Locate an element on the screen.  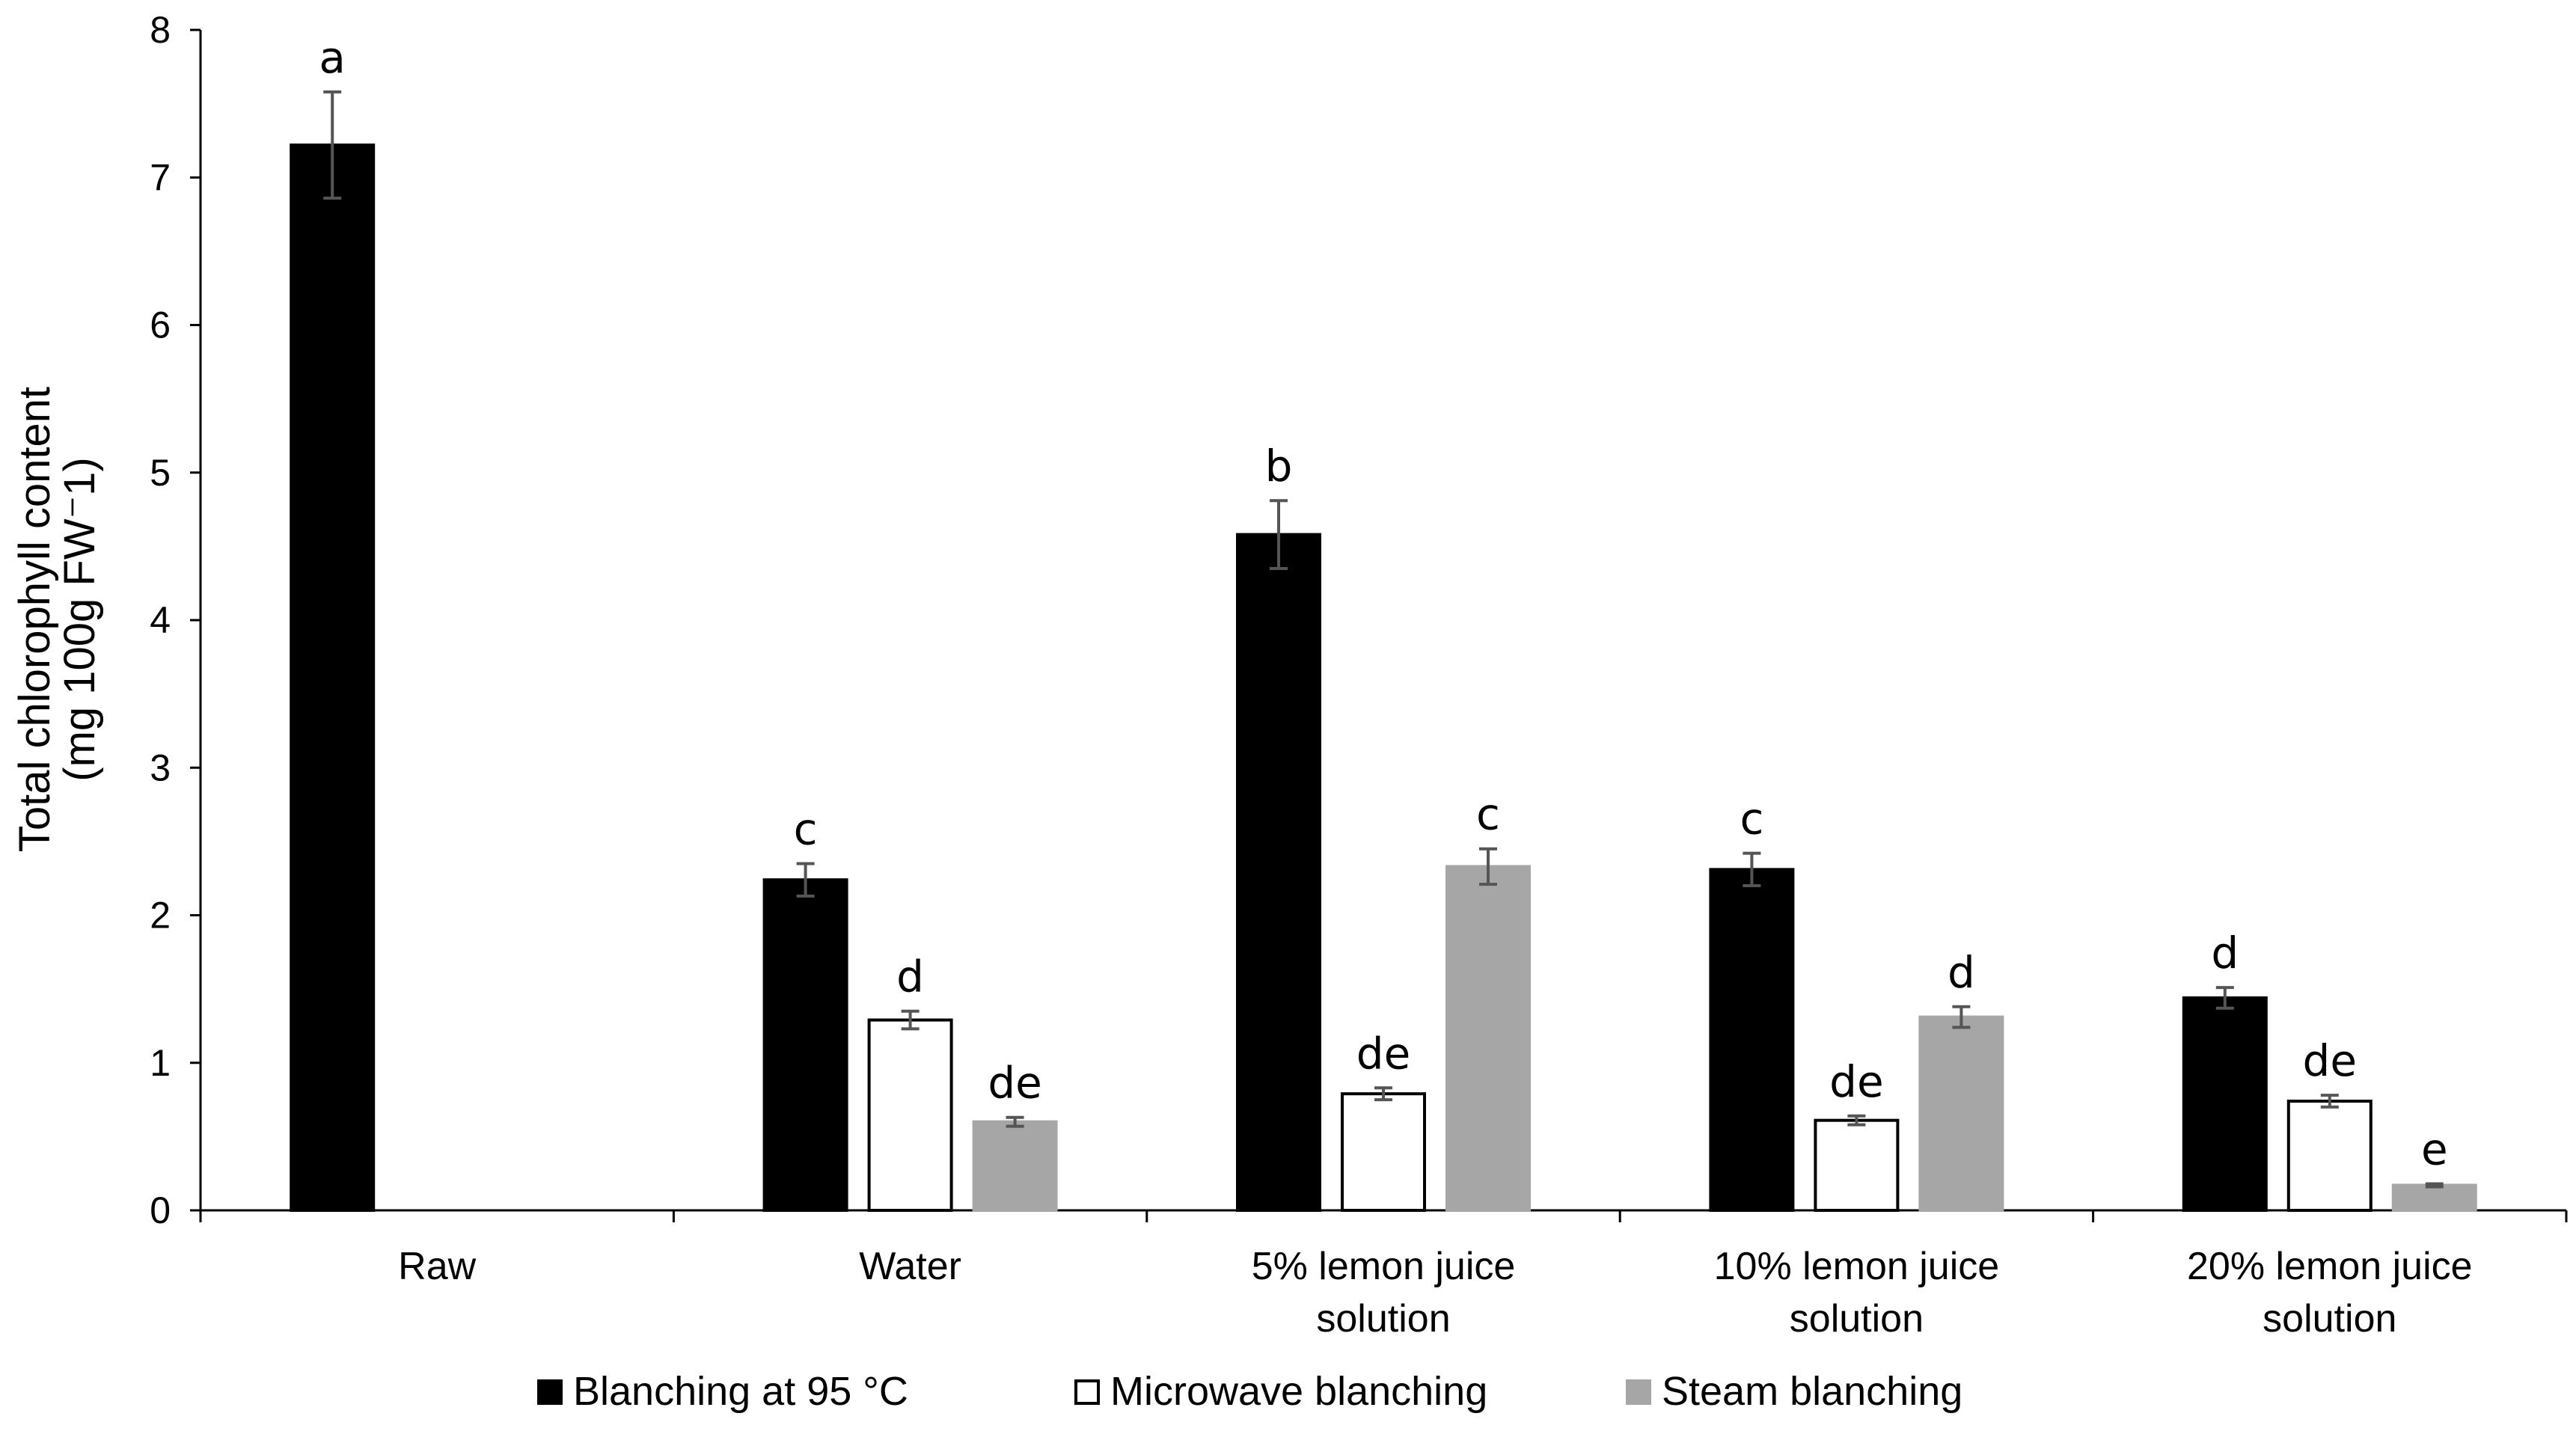
x-category-label: 10% lemon juice is located at coordinates (1857, 1266).